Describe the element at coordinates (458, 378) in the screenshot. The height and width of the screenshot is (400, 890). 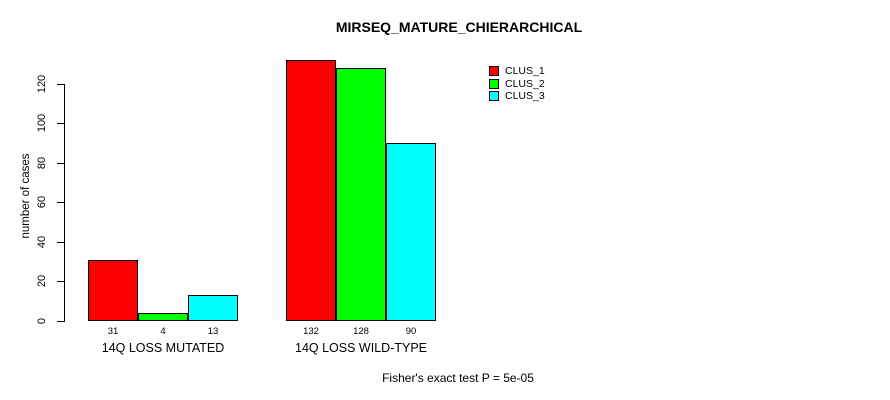
I see `stat-caption: Fisher's exact test P = 5e-05` at that location.